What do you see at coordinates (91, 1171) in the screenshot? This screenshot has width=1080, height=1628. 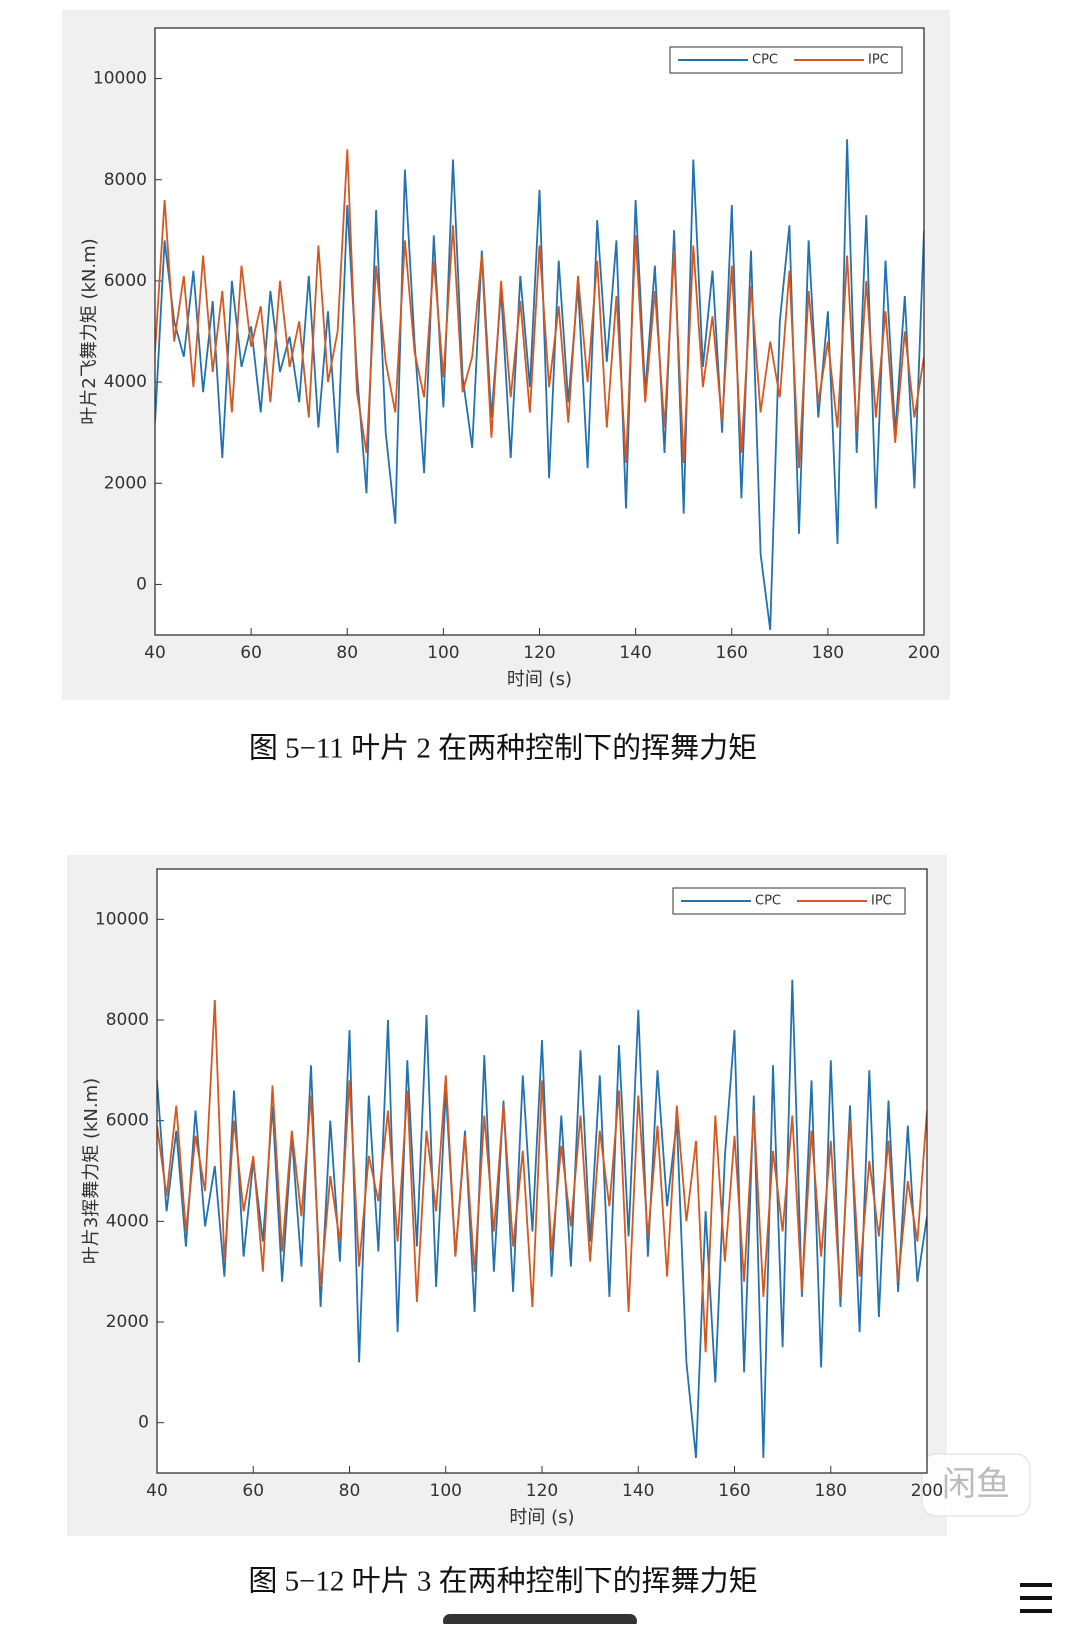 I see `y-axis-label: 叶片3挥舞力矩 (kN.m)` at bounding box center [91, 1171].